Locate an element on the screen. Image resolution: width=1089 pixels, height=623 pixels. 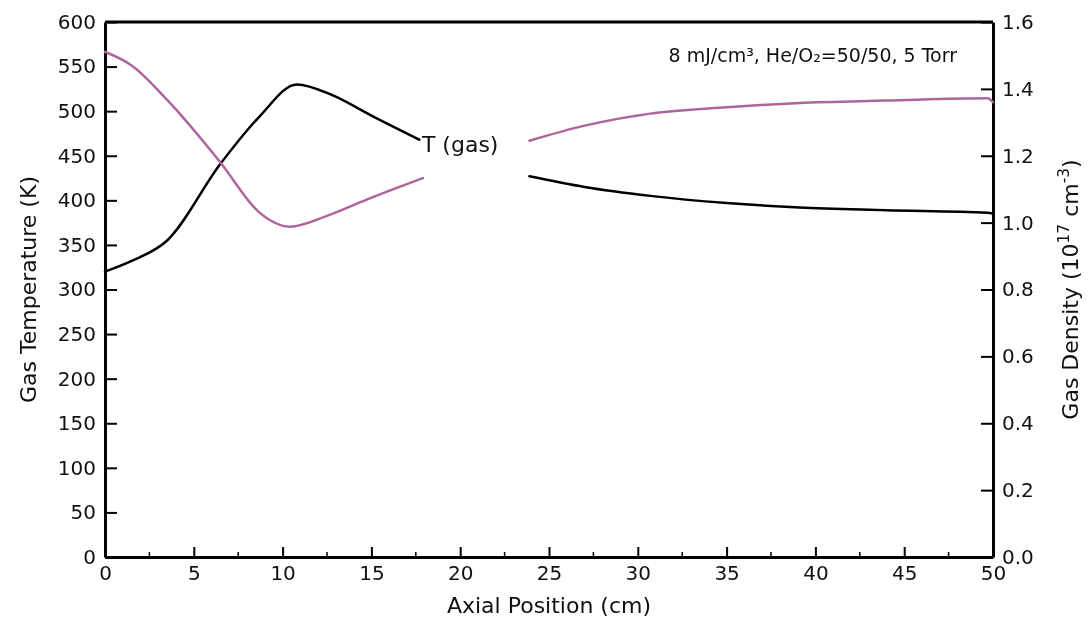
x-tick-label: 5 is located at coordinates (194, 573).